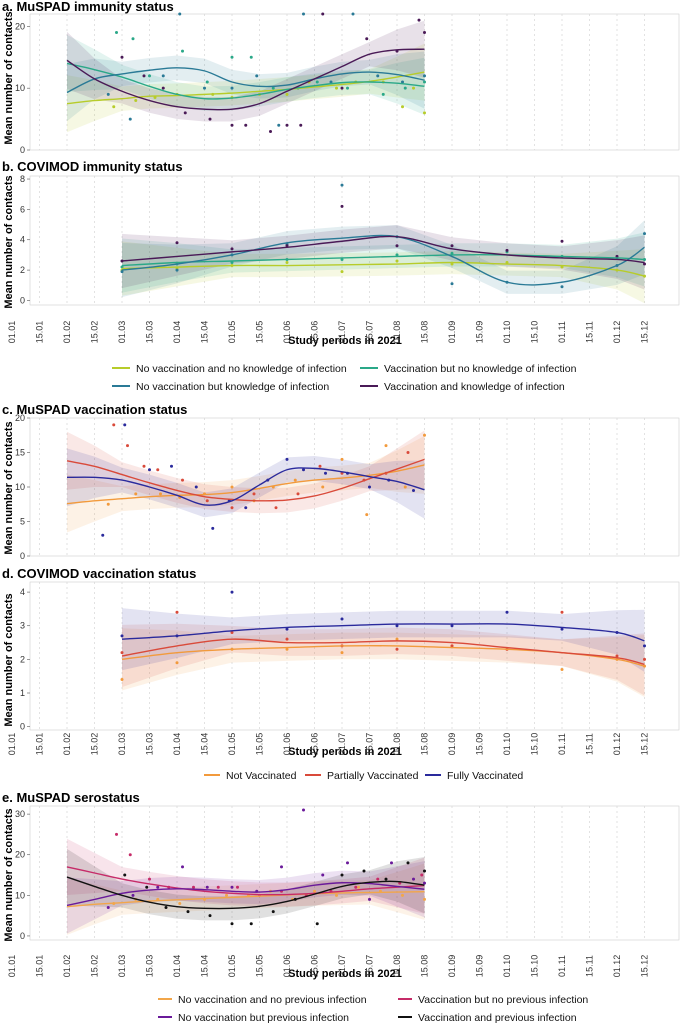 The image size is (685, 1026). Describe the element at coordinates (40, 332) in the screenshot. I see `x-tick-label: 15.01` at that location.